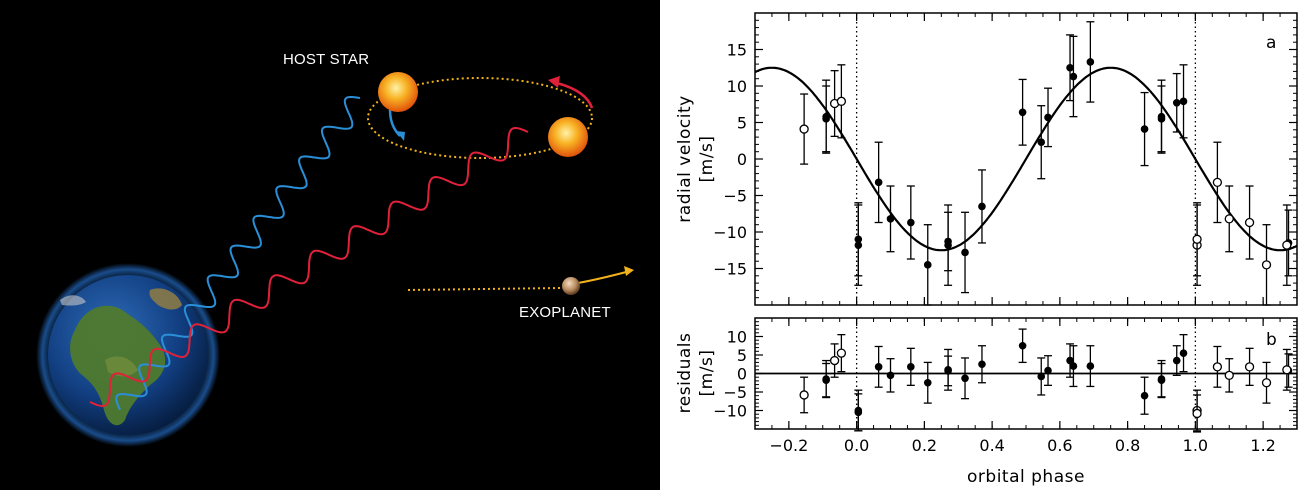  I want to click on panel-a-ylabel-line1: radial velocity, so click(685, 158).